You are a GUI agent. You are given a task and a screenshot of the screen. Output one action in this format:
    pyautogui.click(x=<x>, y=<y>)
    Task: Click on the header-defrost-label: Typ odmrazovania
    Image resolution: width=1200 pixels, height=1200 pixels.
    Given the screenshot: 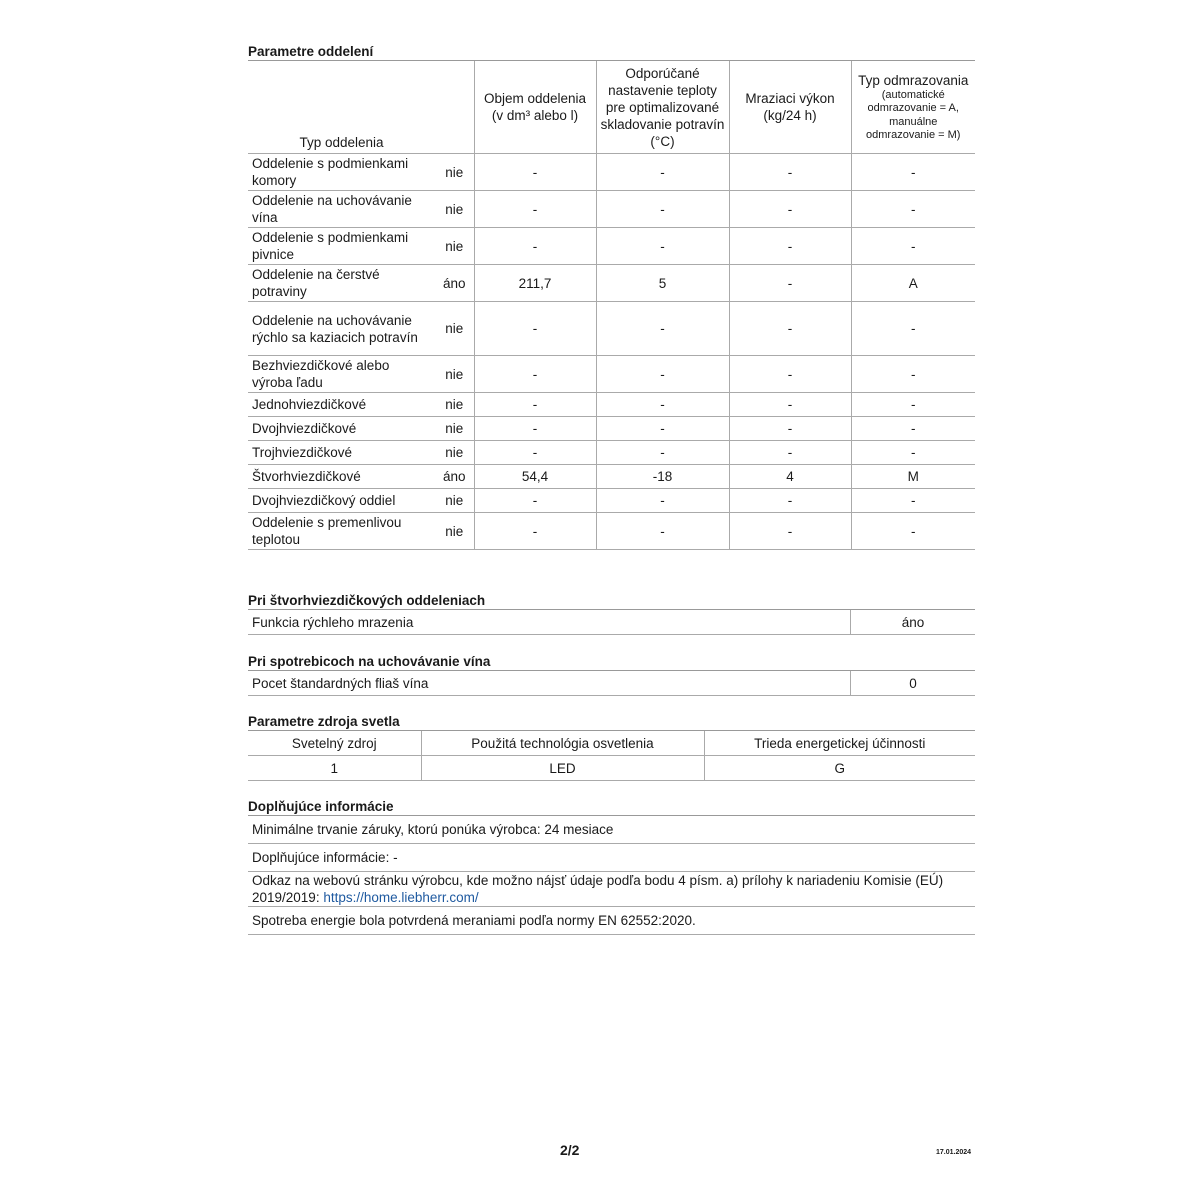 What is the action you would take?
    pyautogui.click(x=913, y=80)
    